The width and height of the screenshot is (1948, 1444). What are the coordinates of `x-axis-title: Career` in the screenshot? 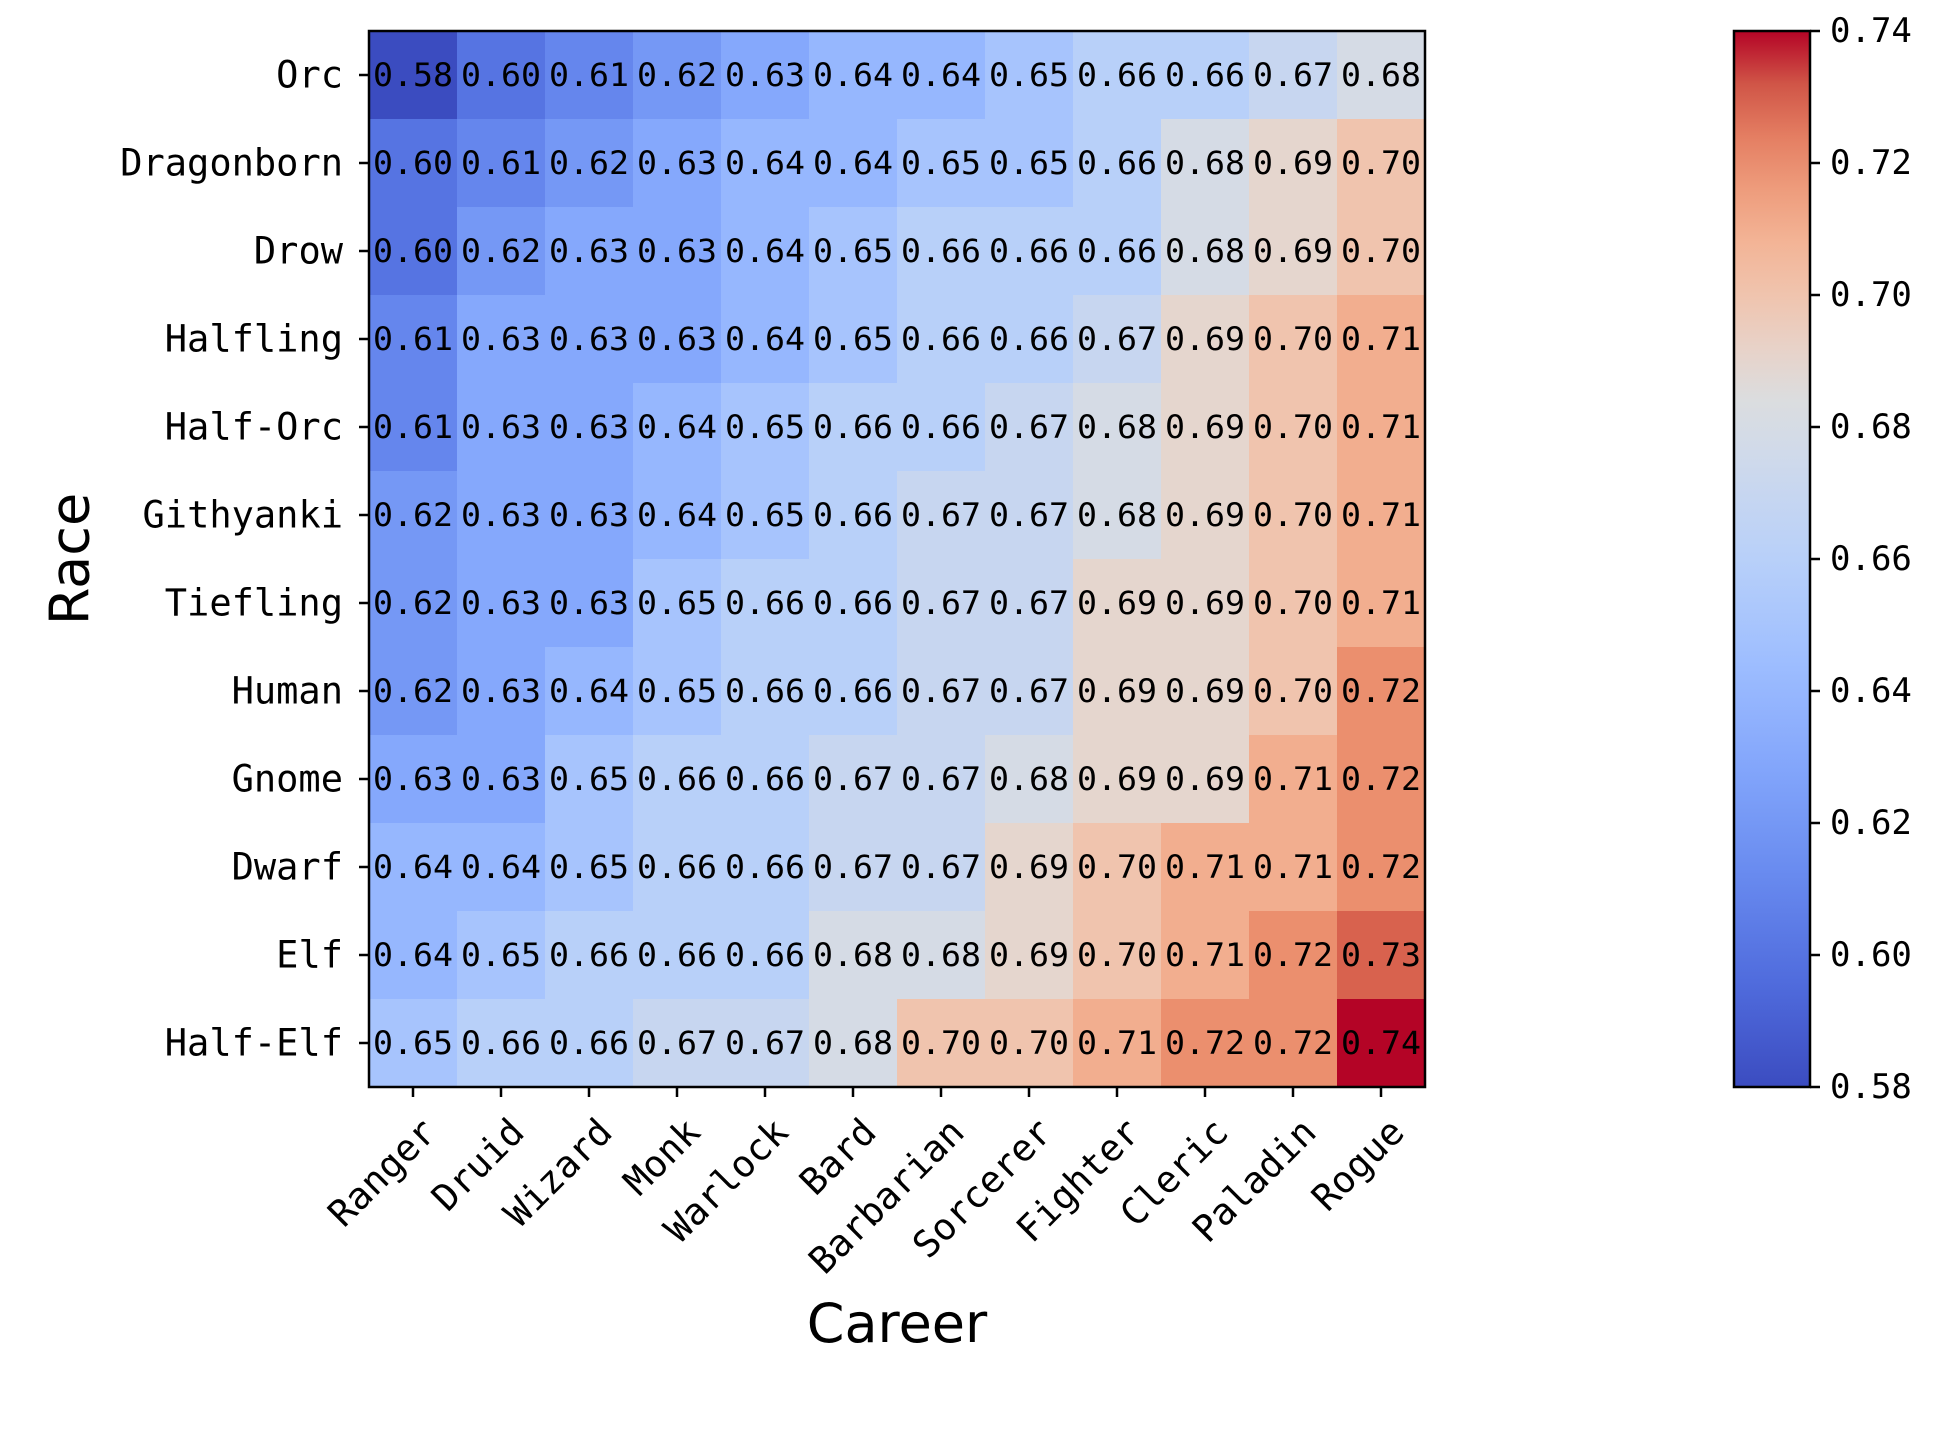 It's located at (897, 1323).